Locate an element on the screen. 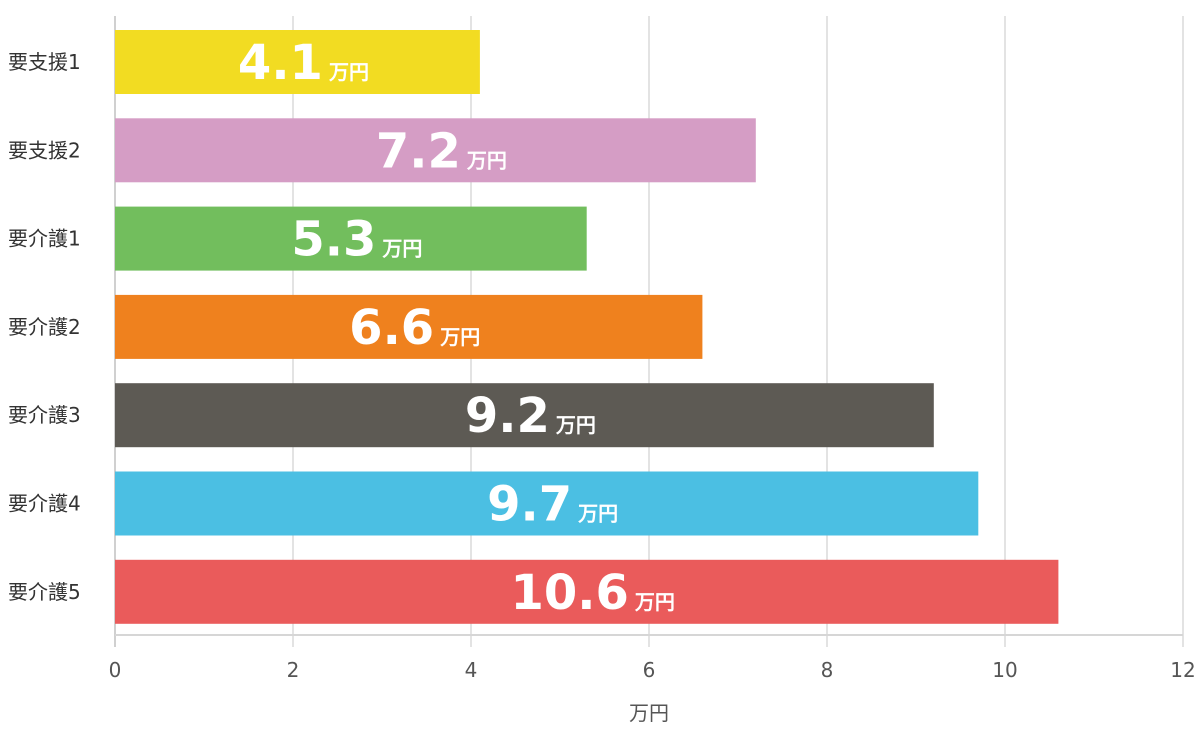  x-tick-label: 8 is located at coordinates (827, 670).